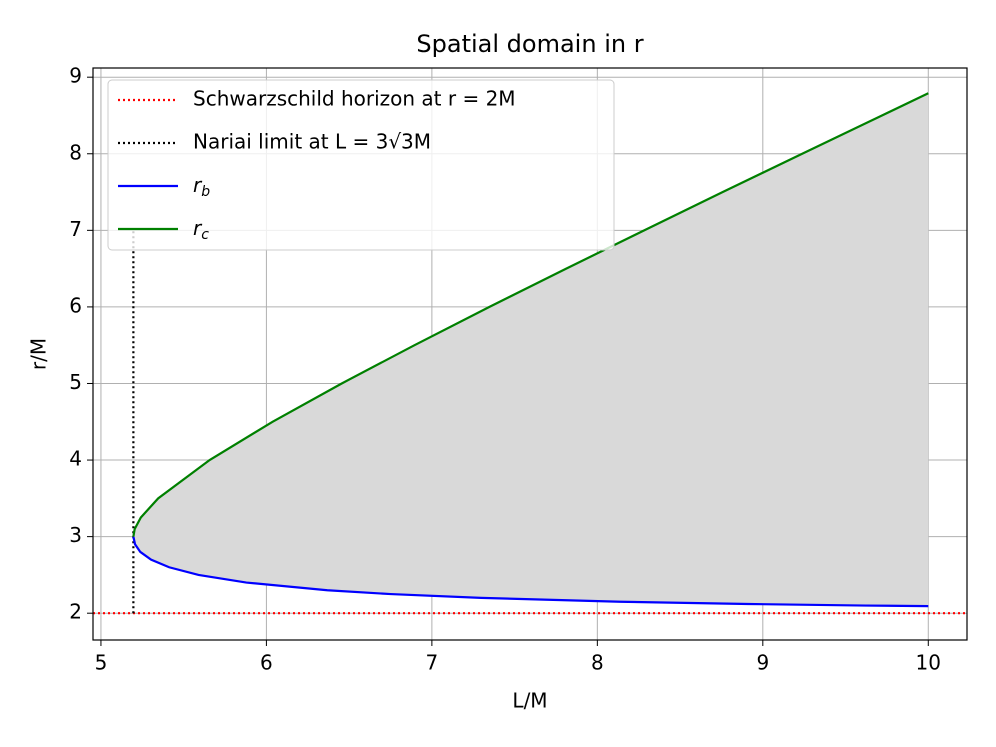 This screenshot has width=996, height=747. I want to click on legend-box, so click(361, 165).